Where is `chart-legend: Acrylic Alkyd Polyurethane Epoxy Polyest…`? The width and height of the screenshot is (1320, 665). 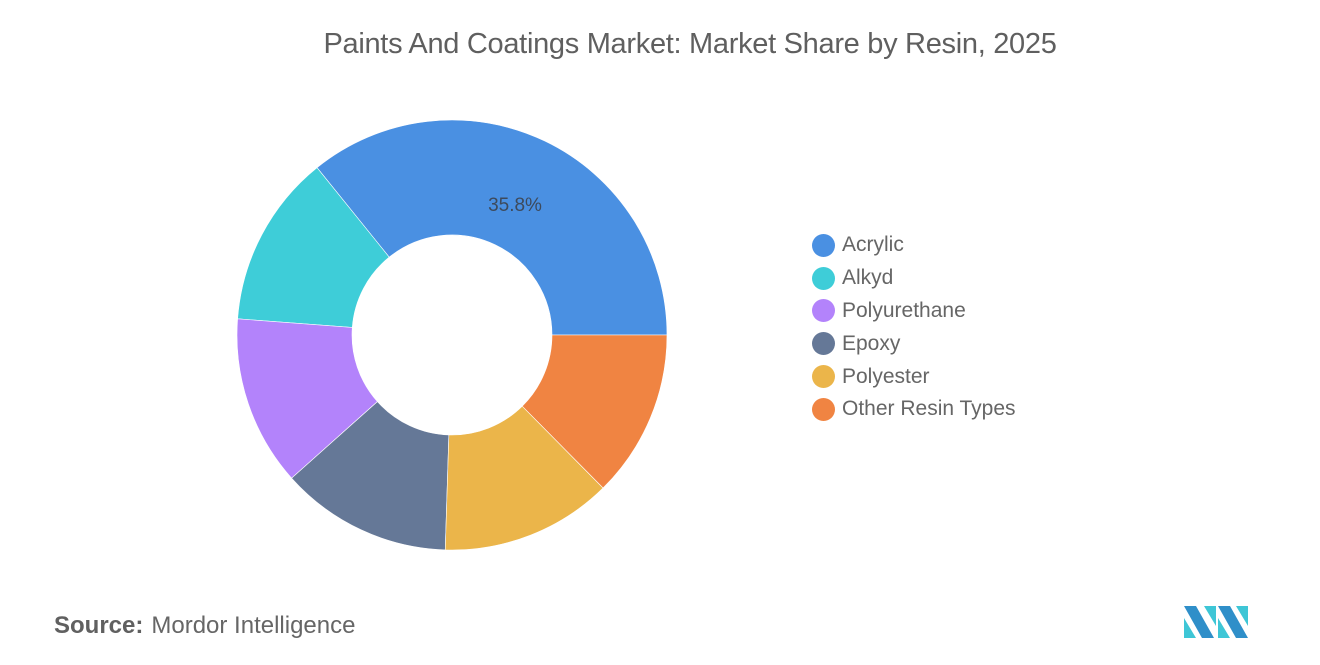
chart-legend: Acrylic Alkyd Polyurethane Epoxy Polyest… is located at coordinates (914, 327).